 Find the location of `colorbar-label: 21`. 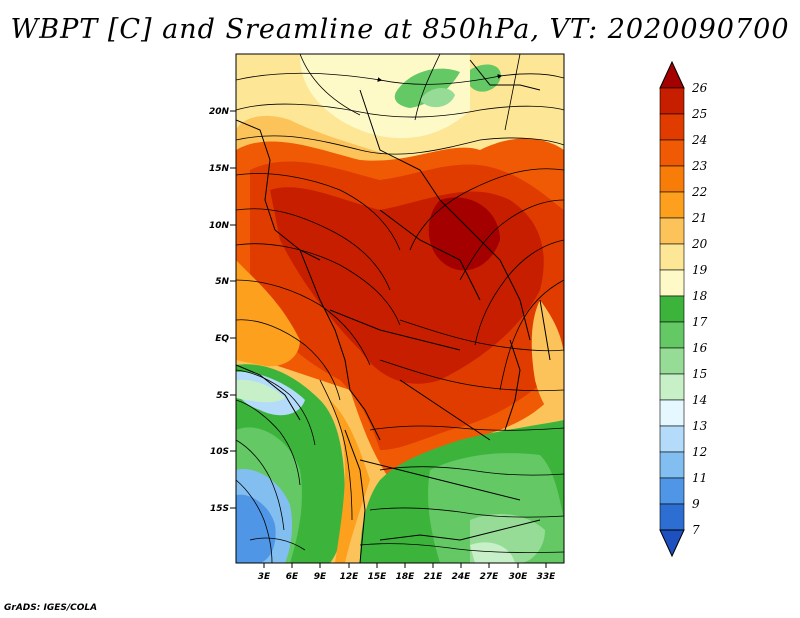

colorbar-label: 21 is located at coordinates (699, 218).